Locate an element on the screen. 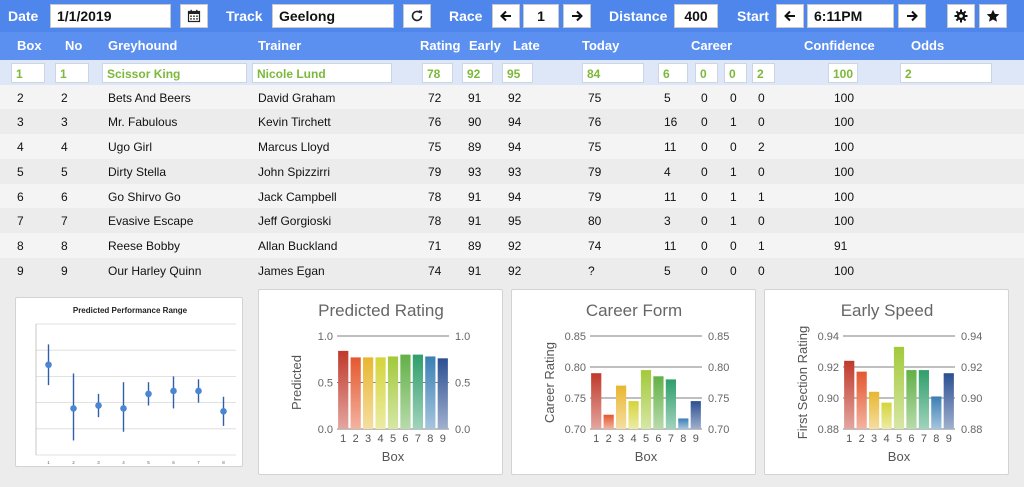  cell-c1: 6 is located at coordinates (673, 73).